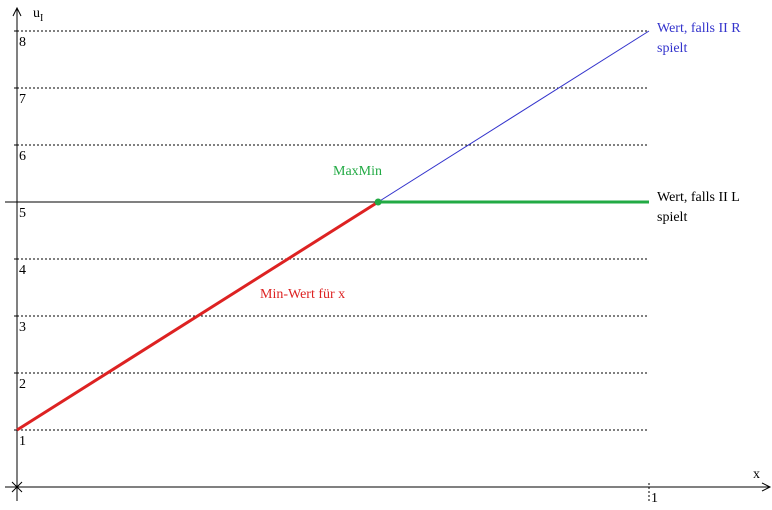  What do you see at coordinates (756, 474) in the screenshot?
I see `x-axis-label: x` at bounding box center [756, 474].